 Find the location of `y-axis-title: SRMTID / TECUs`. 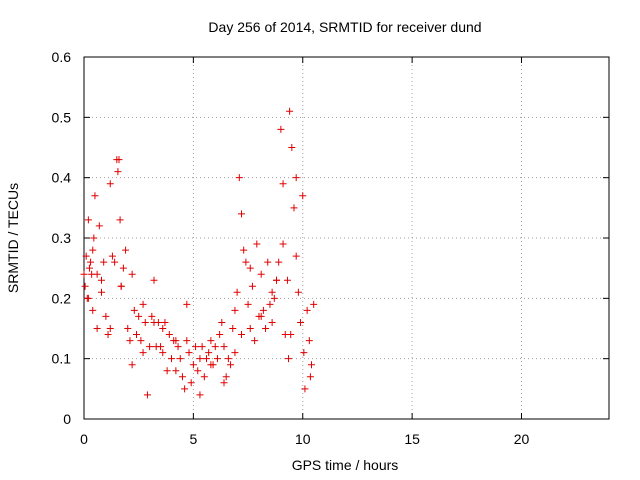

y-axis-title: SRMTID / TECUs is located at coordinates (13, 238).